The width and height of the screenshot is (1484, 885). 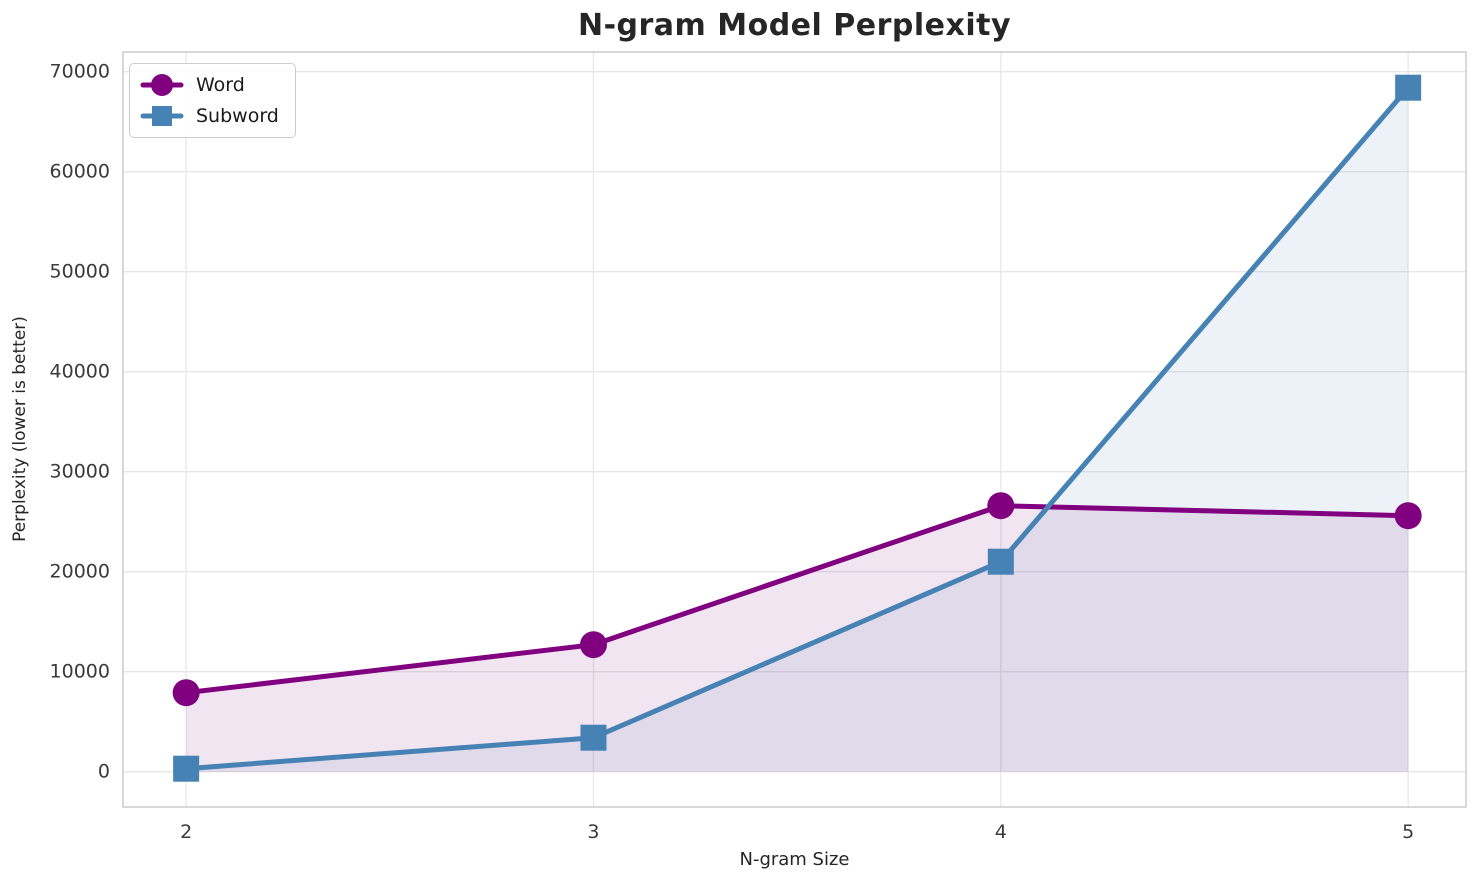 What do you see at coordinates (794, 859) in the screenshot?
I see `x-axis-label: N-gram Size` at bounding box center [794, 859].